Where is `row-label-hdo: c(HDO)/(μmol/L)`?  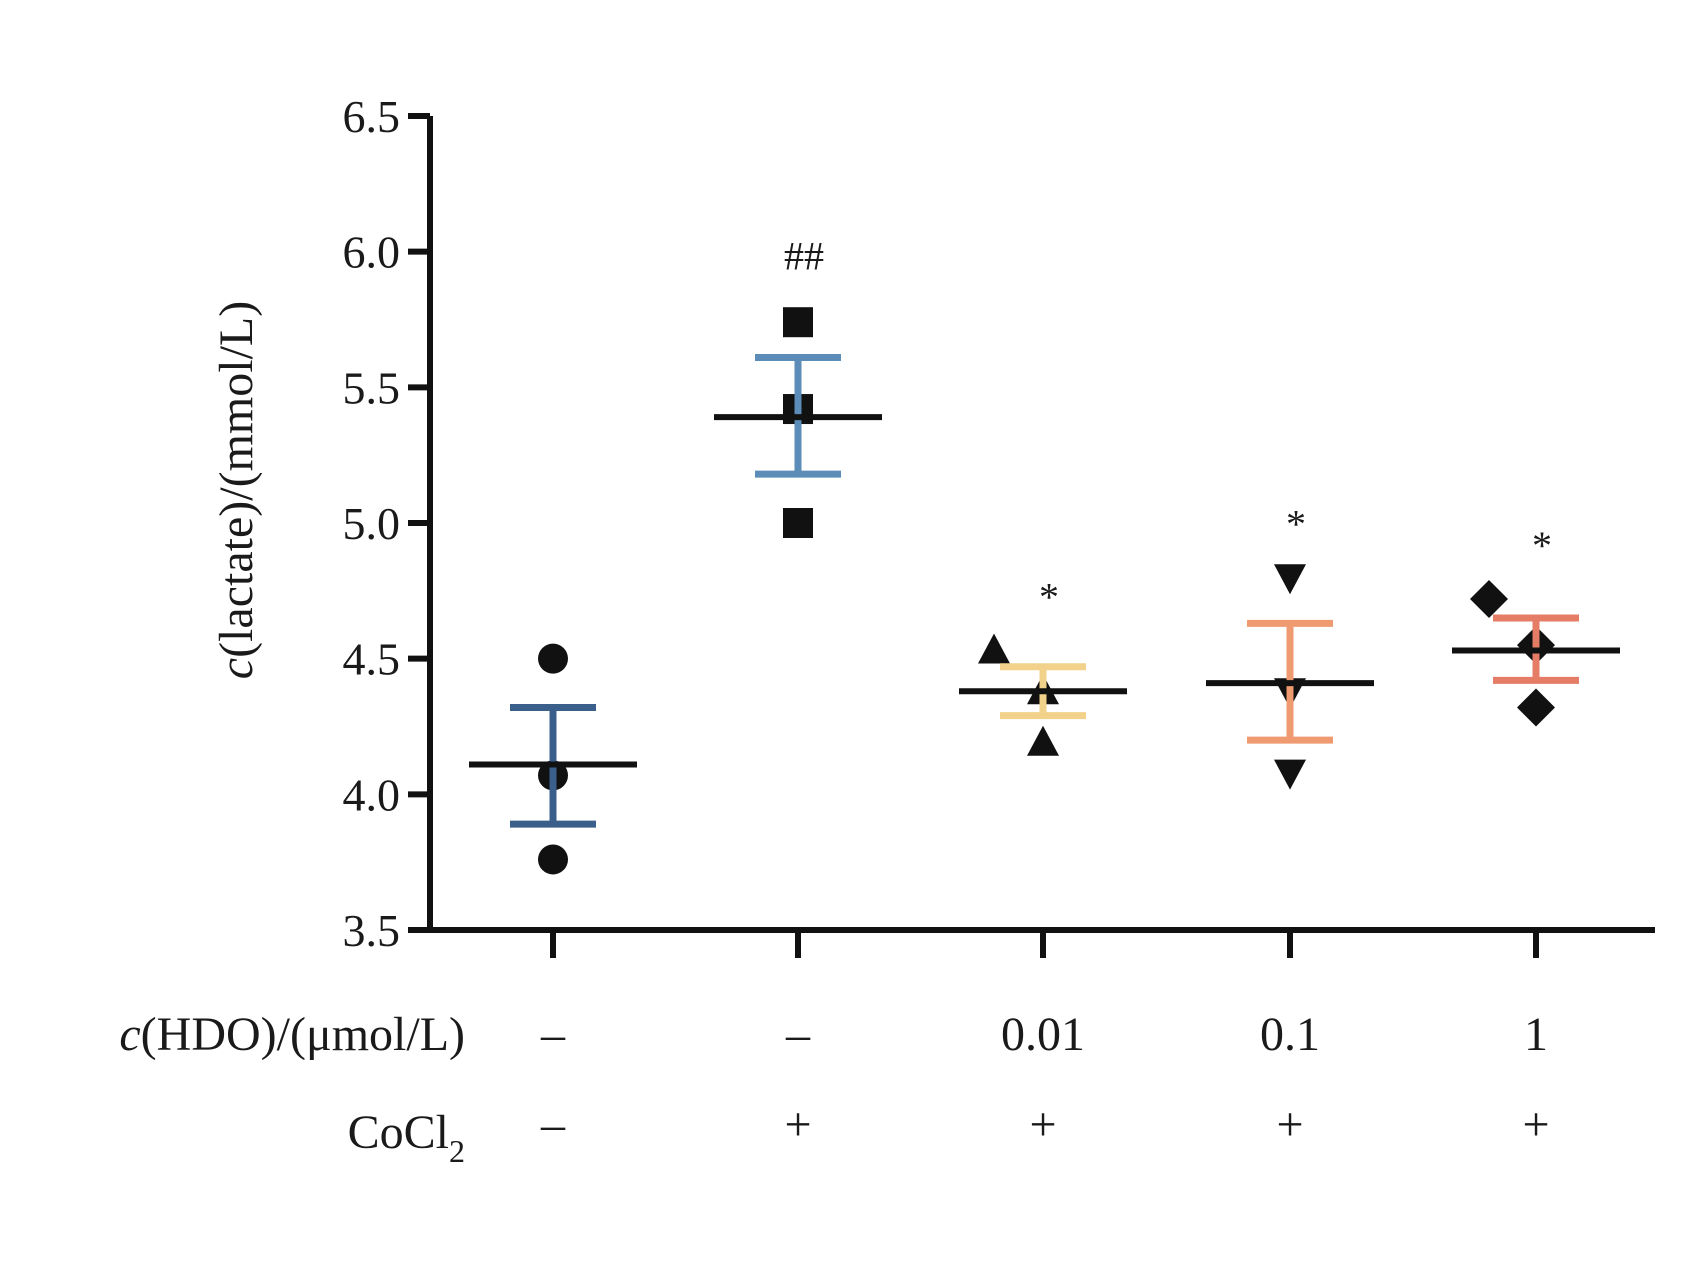
row-label-hdo: c(HDO)/(μmol/L) is located at coordinates (292, 1034).